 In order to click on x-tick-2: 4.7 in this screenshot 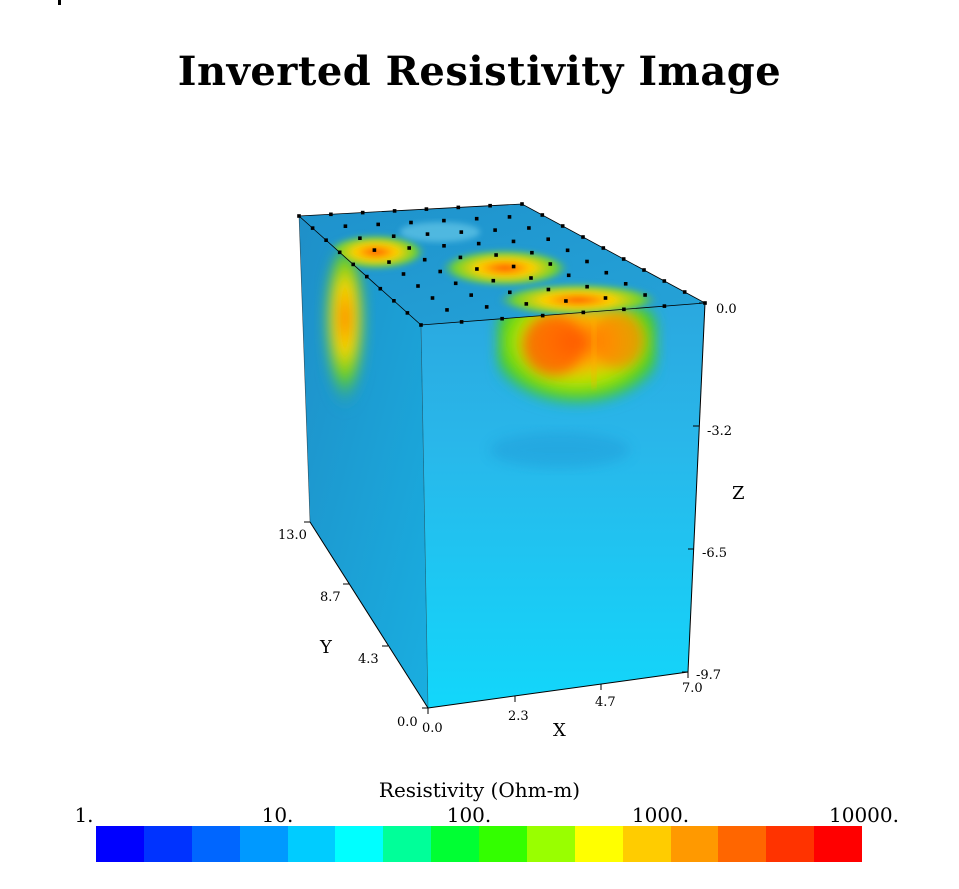, I will do `click(605, 702)`.